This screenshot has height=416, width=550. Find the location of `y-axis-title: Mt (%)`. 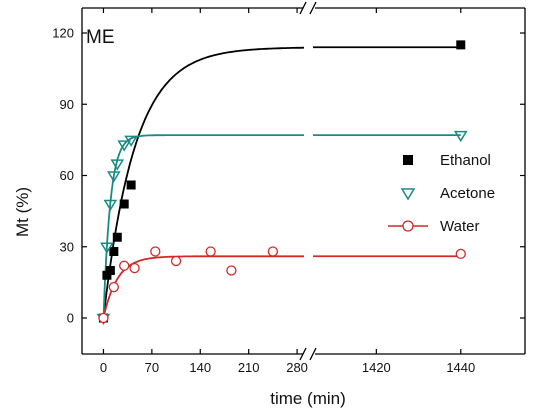

y-axis-title: Mt (%) is located at coordinates (22, 212).